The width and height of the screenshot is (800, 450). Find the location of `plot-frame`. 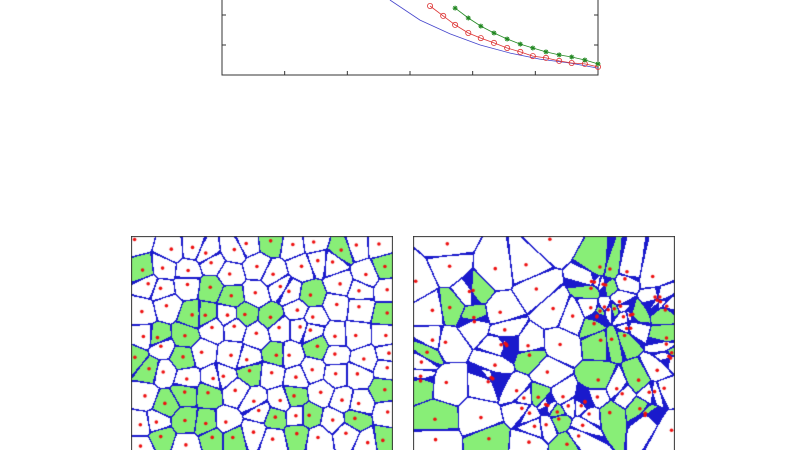

plot-frame is located at coordinates (410, 38).